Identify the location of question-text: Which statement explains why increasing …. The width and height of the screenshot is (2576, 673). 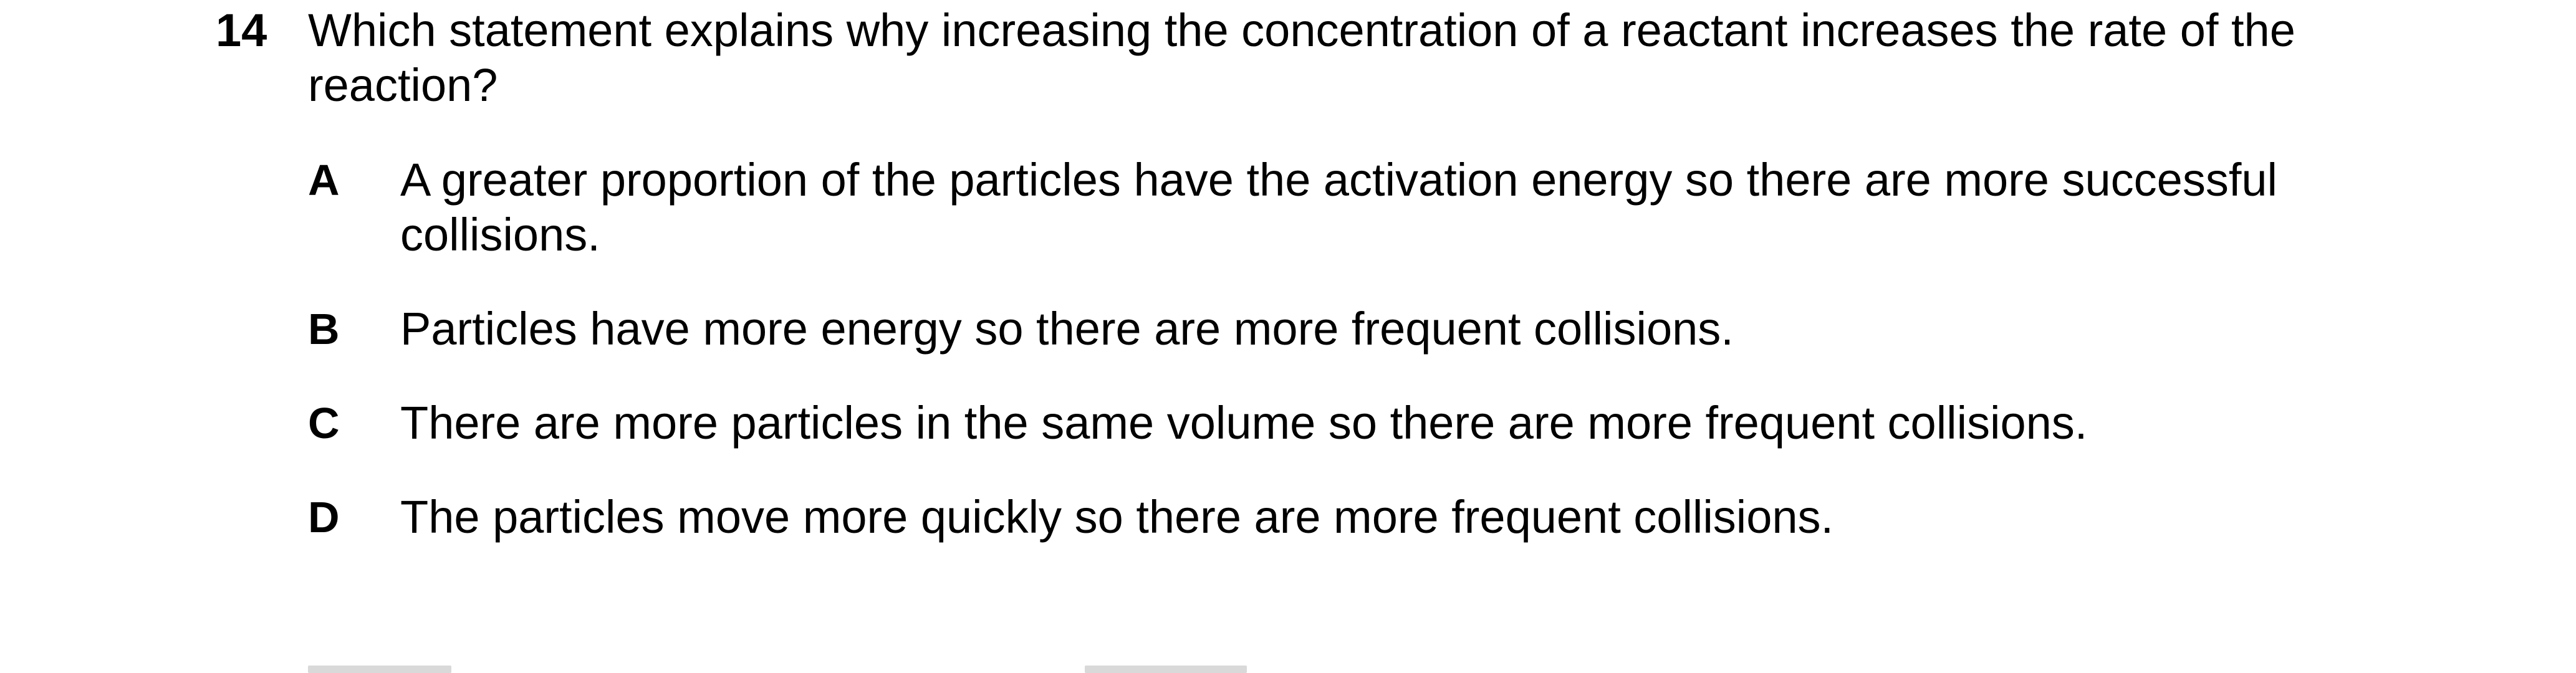
(1301, 57).